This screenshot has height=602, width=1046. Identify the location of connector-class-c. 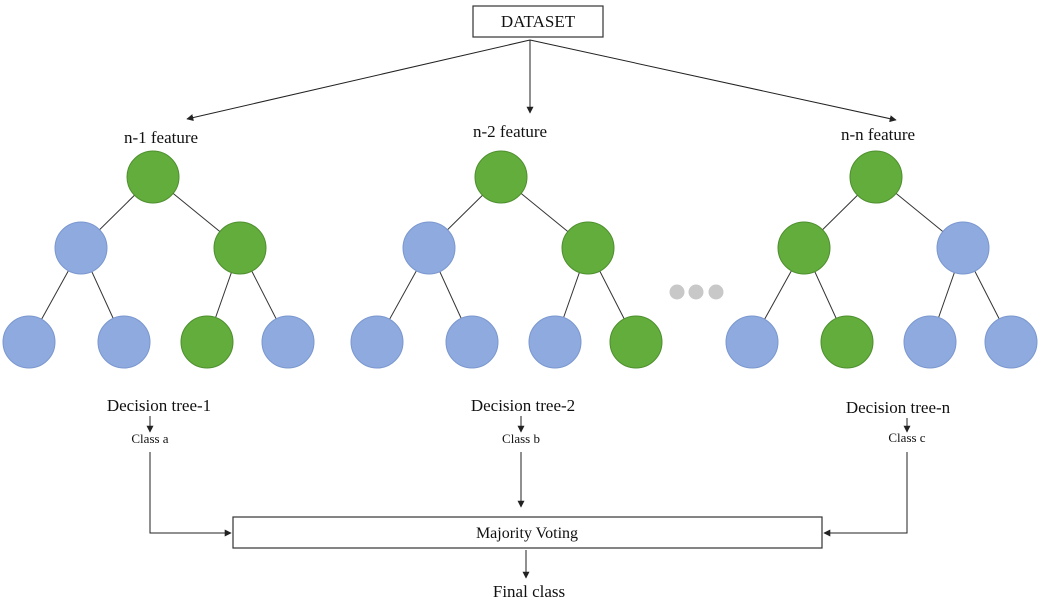
(865, 494).